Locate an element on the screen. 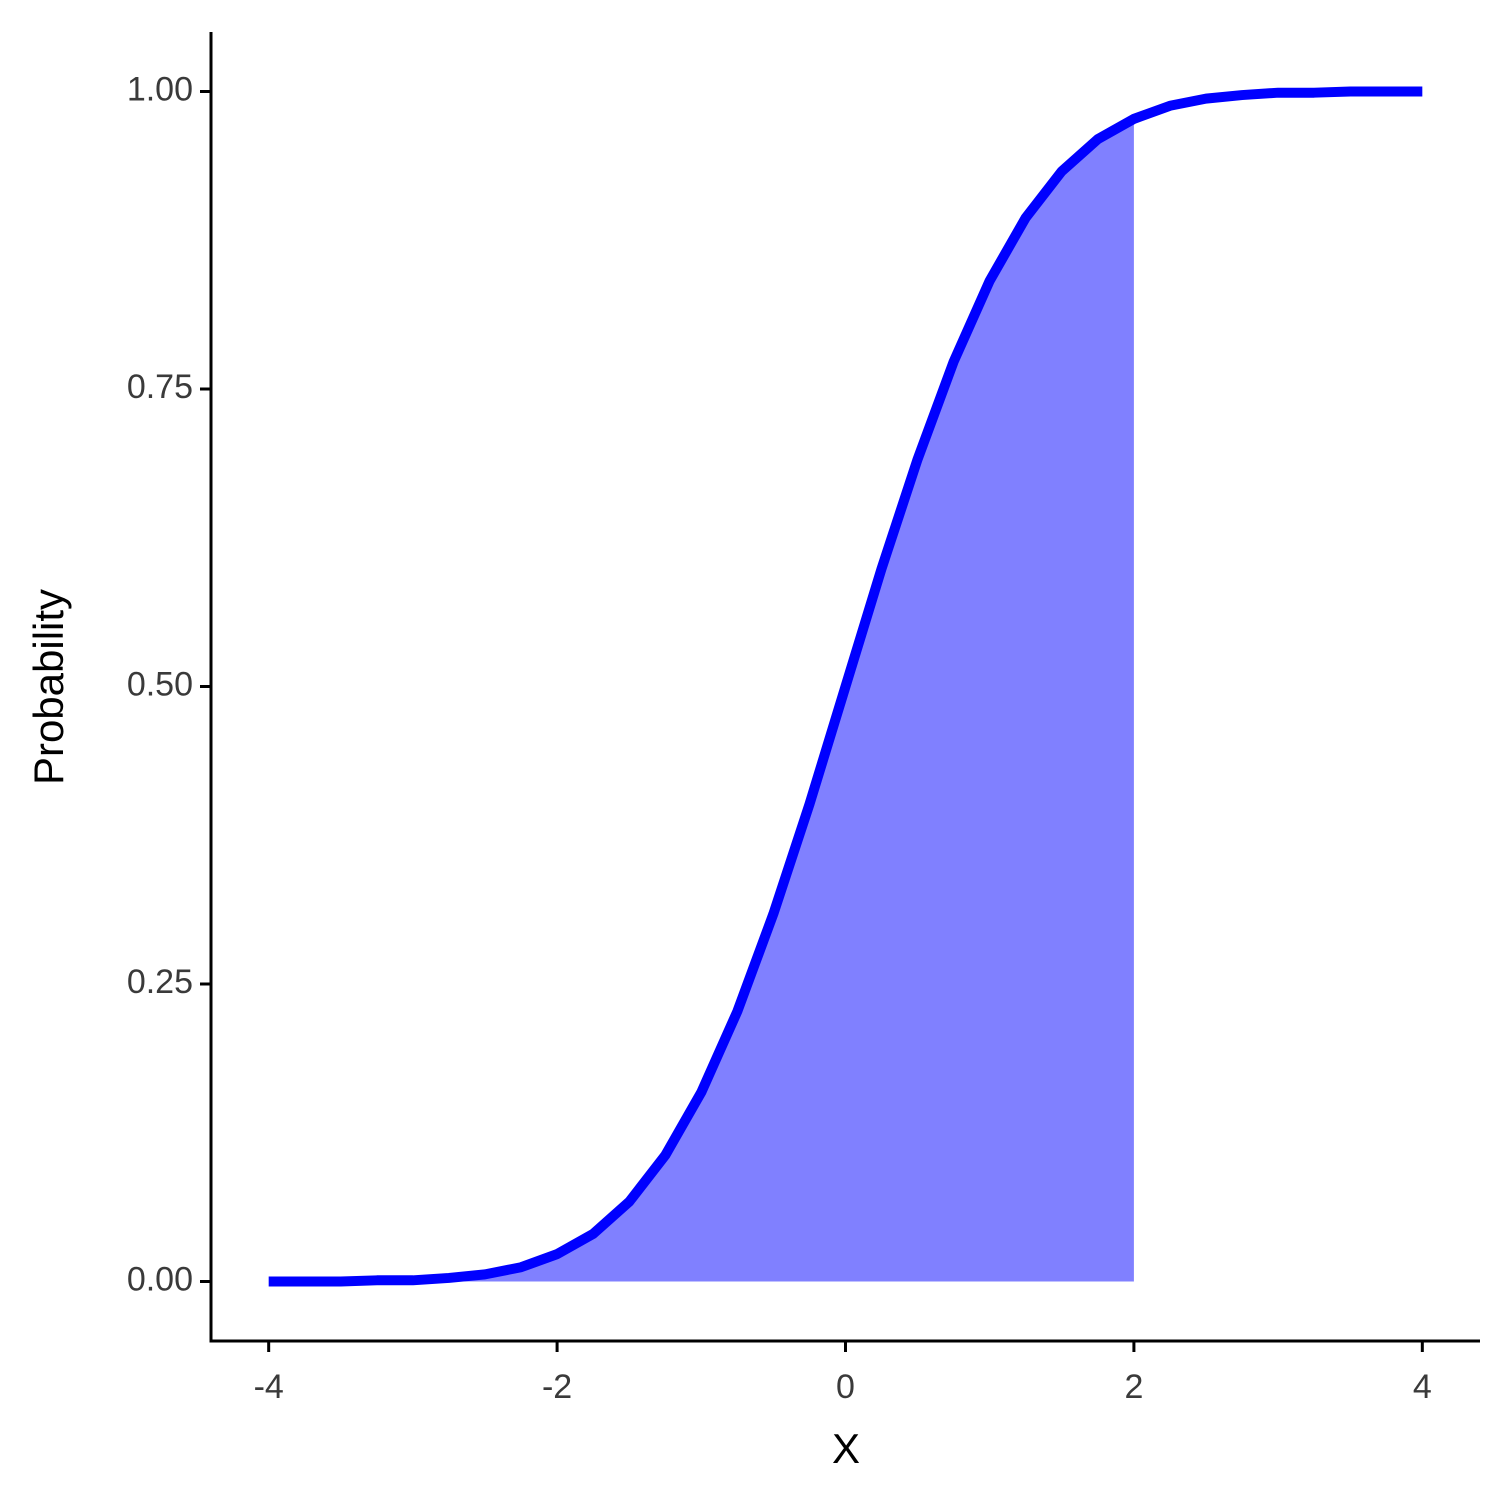 Image resolution: width=1512 pixels, height=1512 pixels. x-tick-label: 2 is located at coordinates (1133, 1387).